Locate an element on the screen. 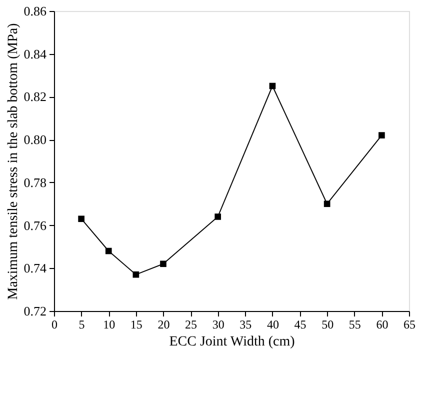  y-axis-title: Maximum tensile stress in the slab bottom (MPa) is located at coordinates (13, 161).